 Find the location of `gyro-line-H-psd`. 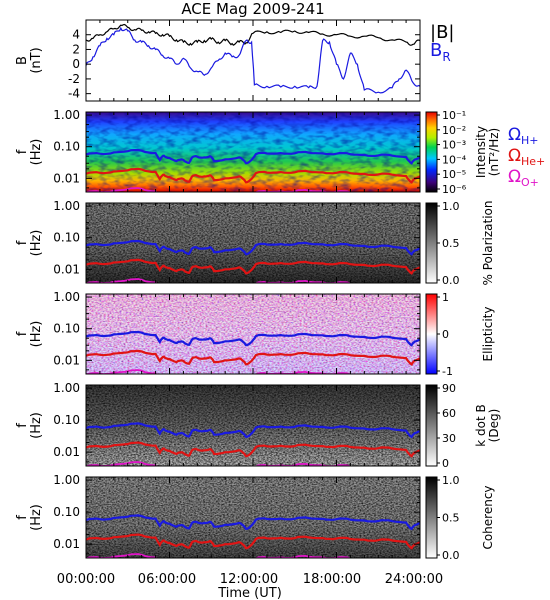

gyro-line-H-psd is located at coordinates (253, 156).